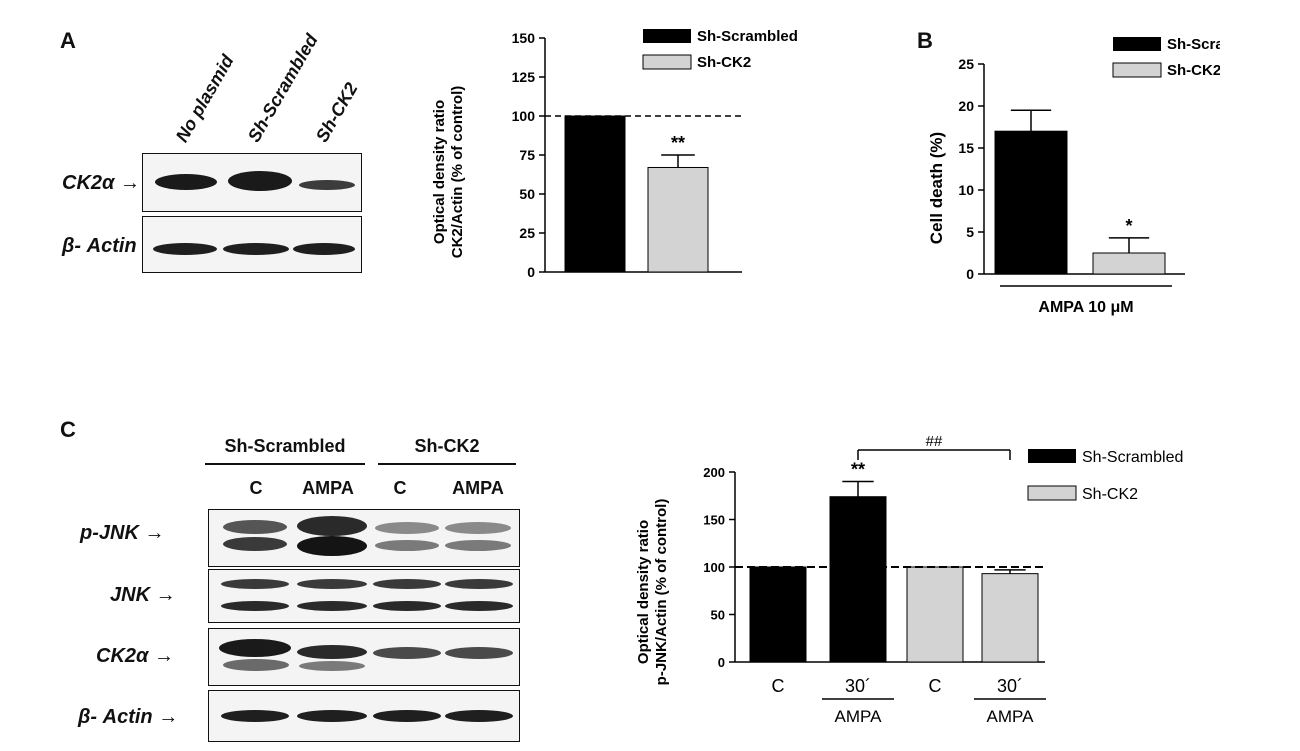  Describe the element at coordinates (364, 596) in the screenshot. I see `blot-c-jnk-strip` at that location.